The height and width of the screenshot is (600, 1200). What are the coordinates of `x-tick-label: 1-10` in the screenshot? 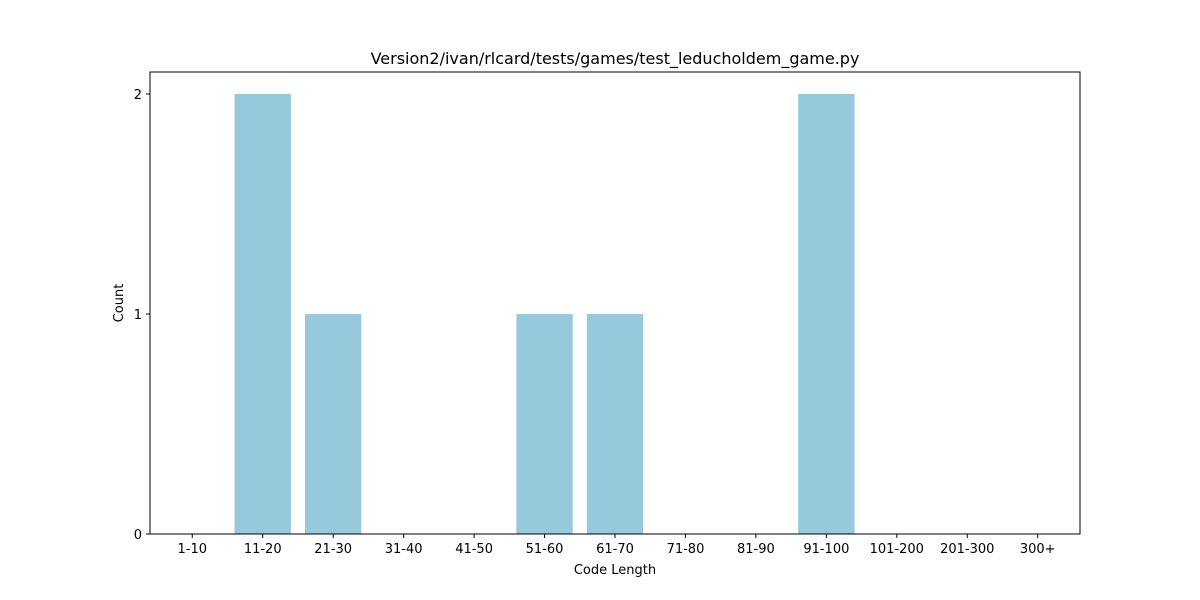 It's located at (193, 549).